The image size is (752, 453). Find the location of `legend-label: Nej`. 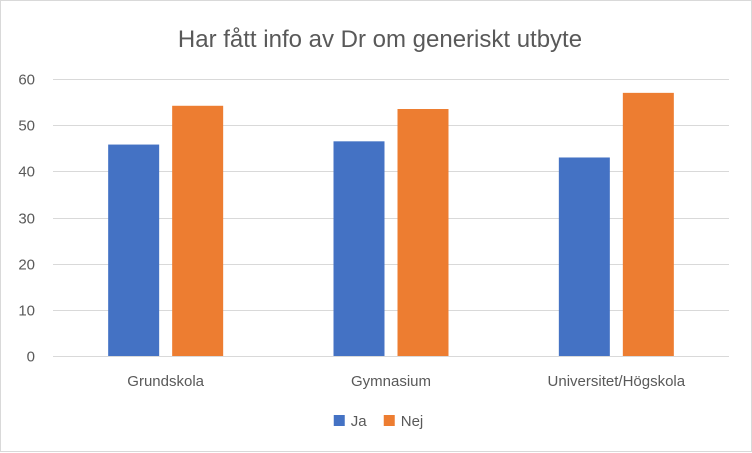

legend-label: Nej is located at coordinates (412, 421).